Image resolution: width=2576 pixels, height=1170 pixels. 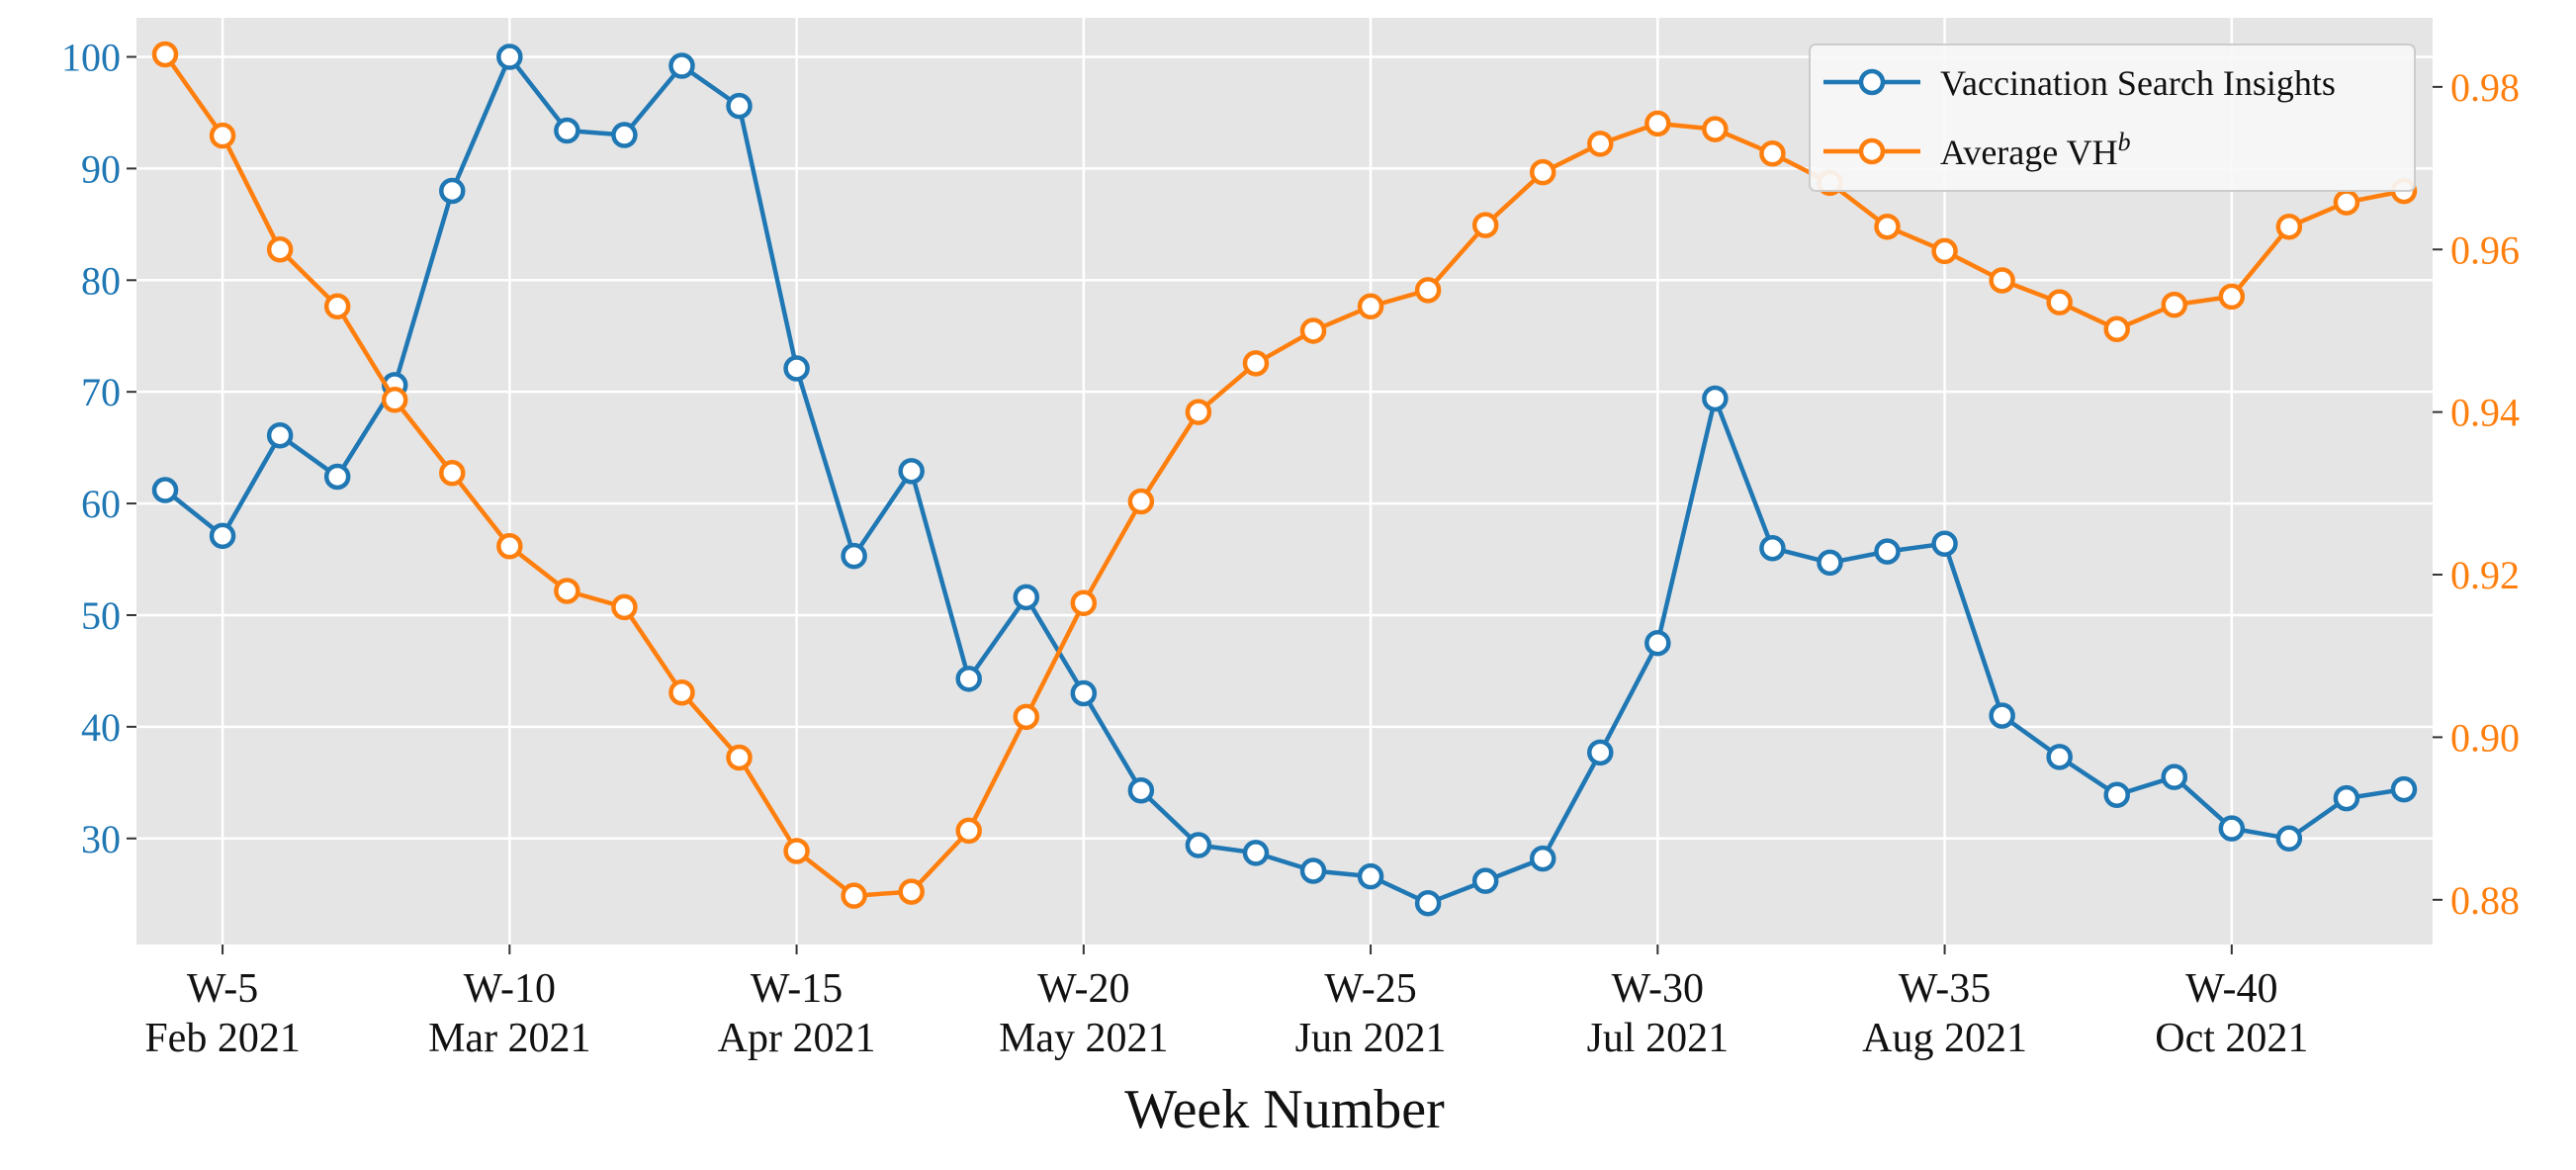 What do you see at coordinates (101, 504) in the screenshot?
I see `left-tick-label: 60` at bounding box center [101, 504].